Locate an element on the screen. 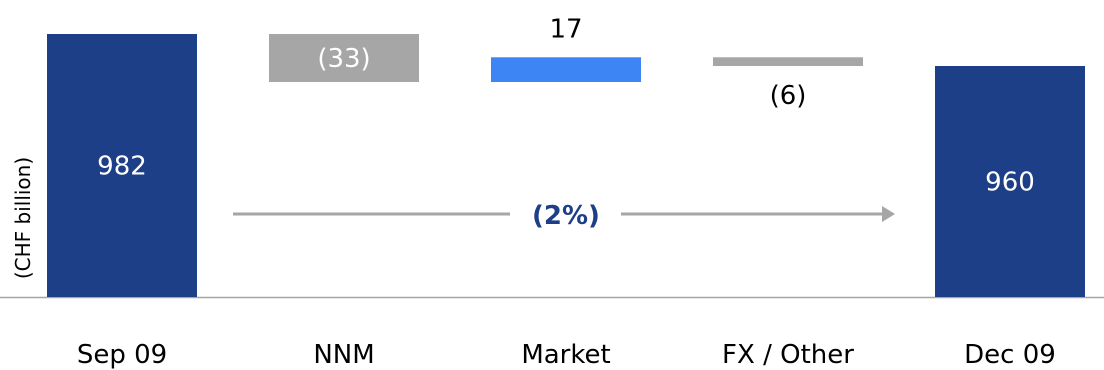  data-label-nnm: (33) is located at coordinates (343, 59).